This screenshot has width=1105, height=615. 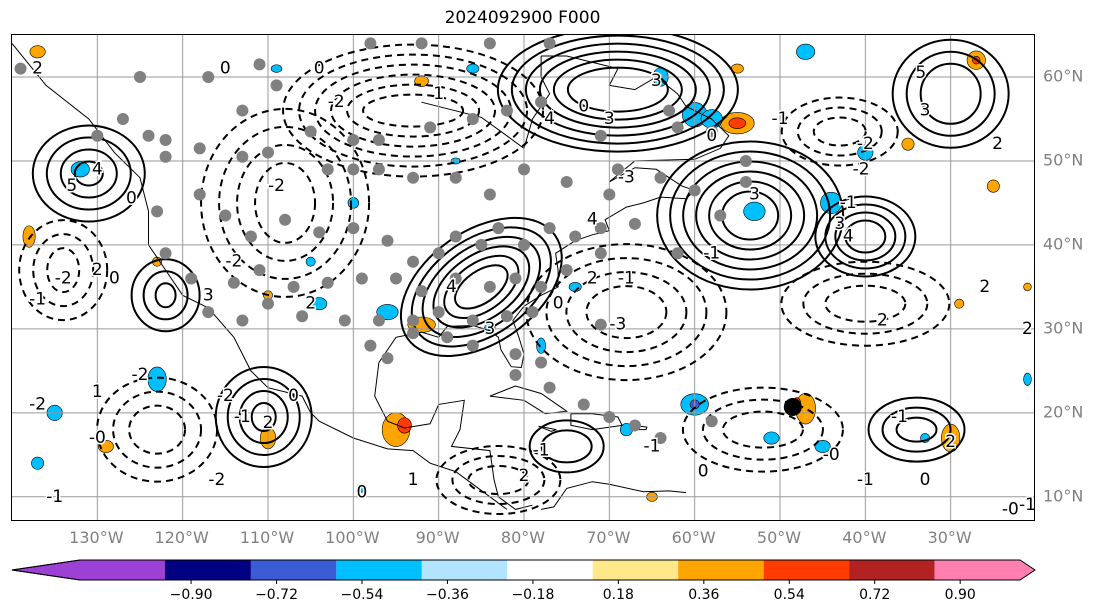 What do you see at coordinates (438, 94) in the screenshot?
I see `contour-label: 1` at bounding box center [438, 94].